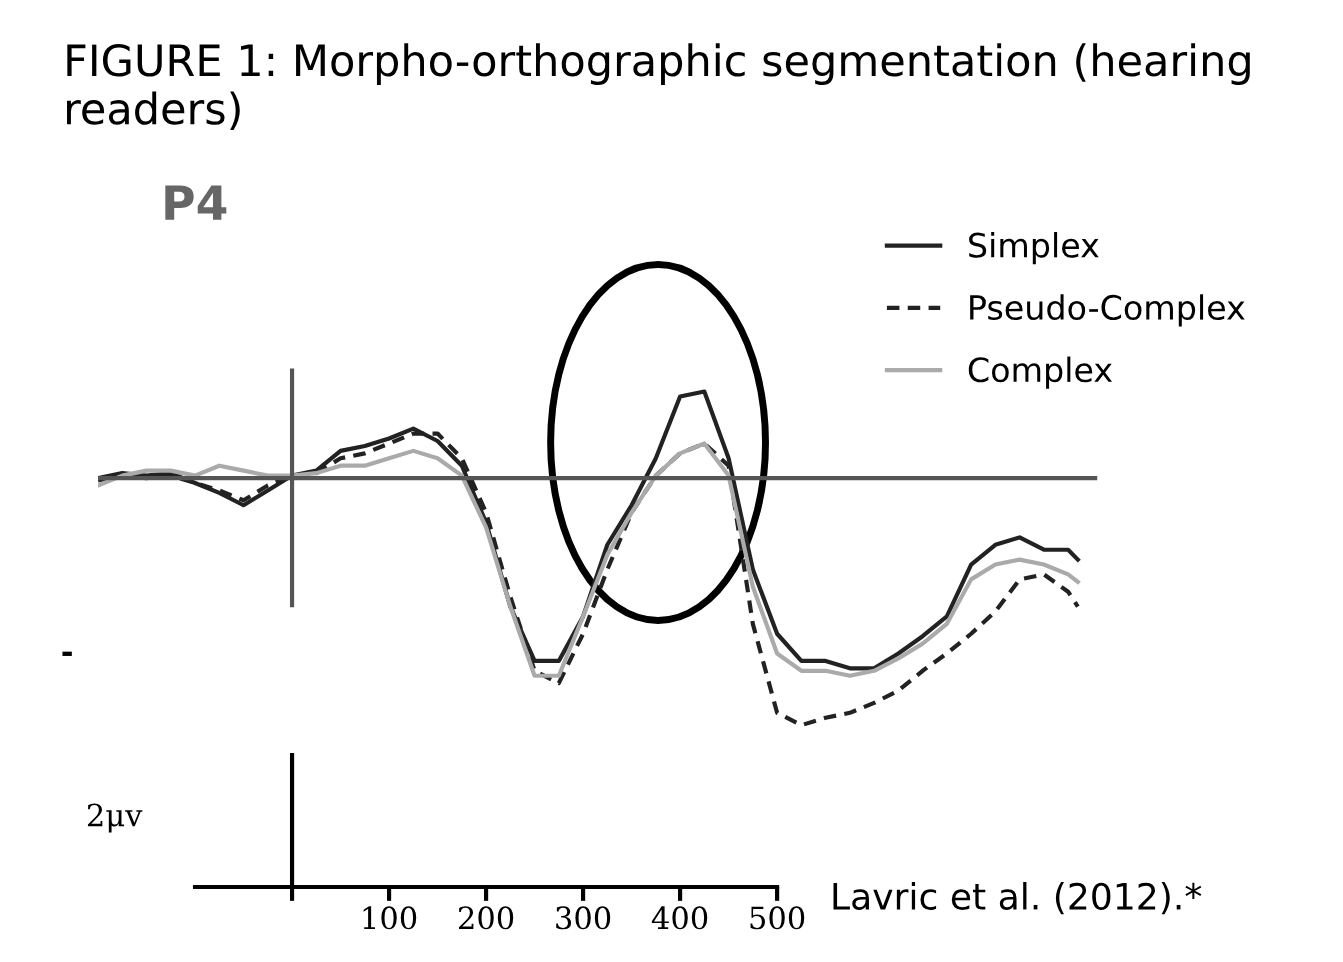 Image resolution: width=1343 pixels, height=962 pixels. I want to click on chart-title: FIGURE 1: Morpho-orthographic segmentation (hearing readers), so click(658, 86).